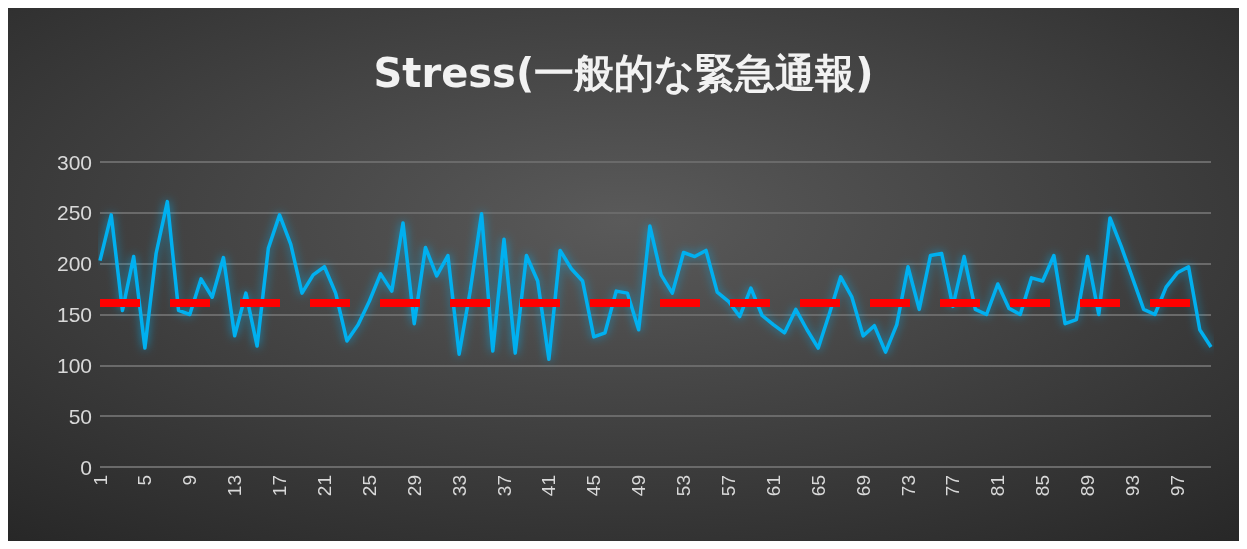  I want to click on chart-title: Stress(一般的な緊急通報), so click(623, 73).